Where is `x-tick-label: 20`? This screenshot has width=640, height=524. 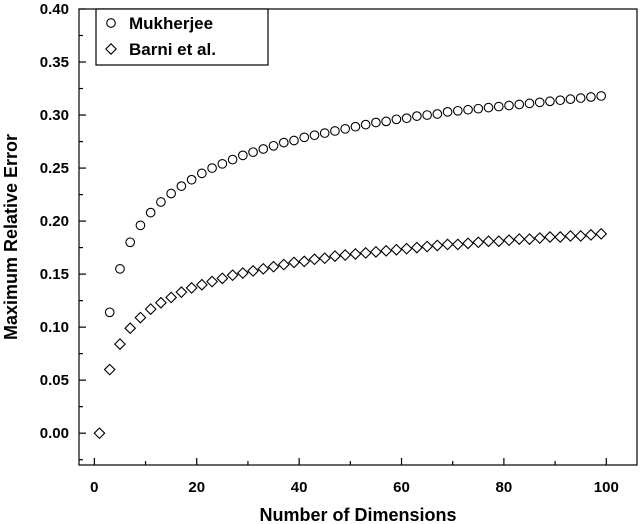 x-tick-label: 20 is located at coordinates (196, 487).